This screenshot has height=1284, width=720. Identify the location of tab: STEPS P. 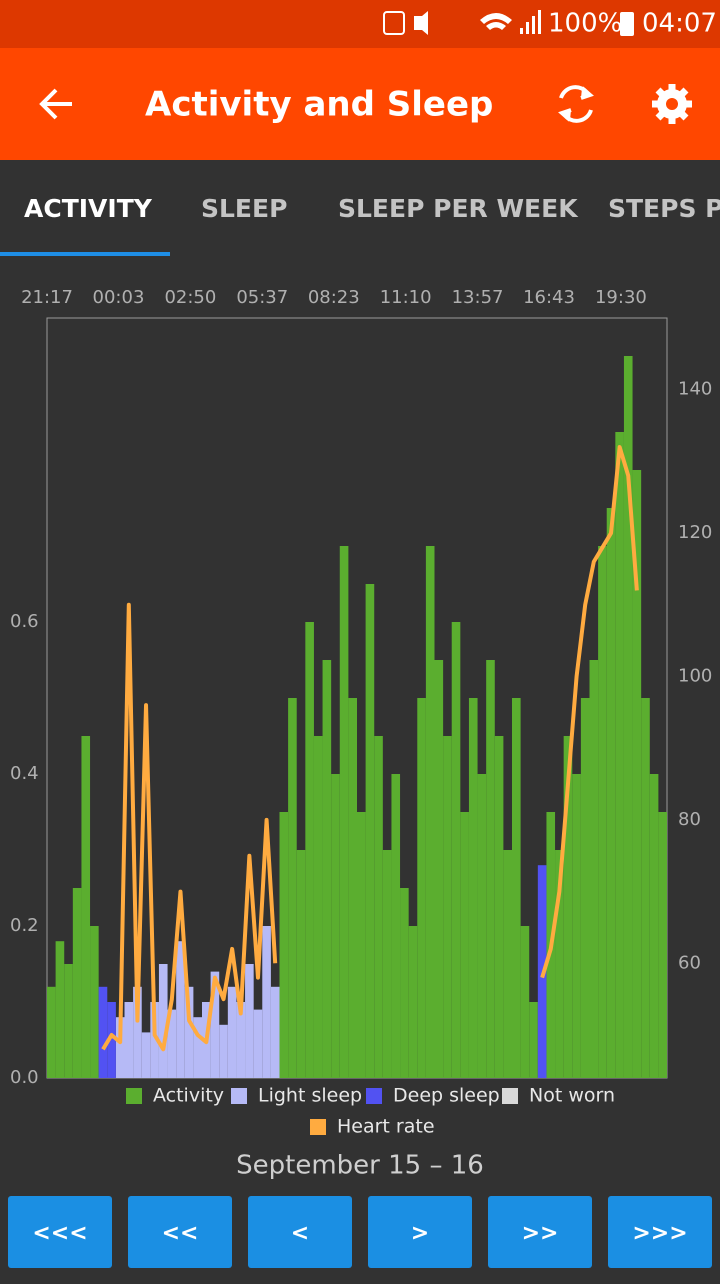
(664, 208).